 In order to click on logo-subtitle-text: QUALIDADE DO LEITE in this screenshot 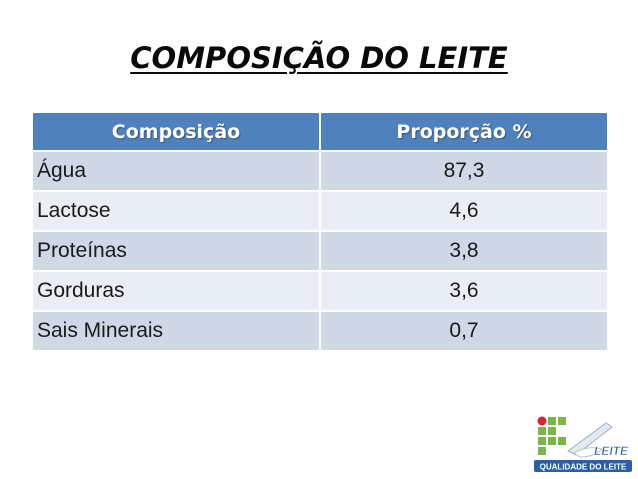, I will do `click(583, 467)`.